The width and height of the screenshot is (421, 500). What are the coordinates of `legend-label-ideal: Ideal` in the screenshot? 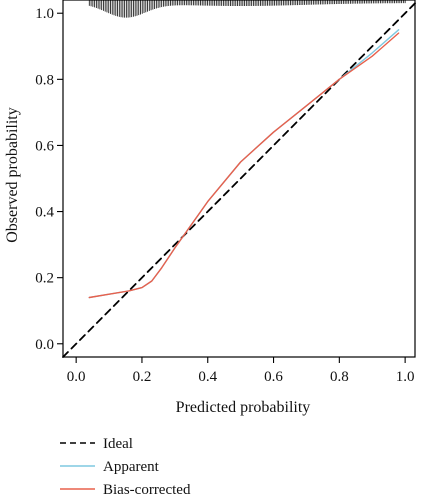 It's located at (118, 444).